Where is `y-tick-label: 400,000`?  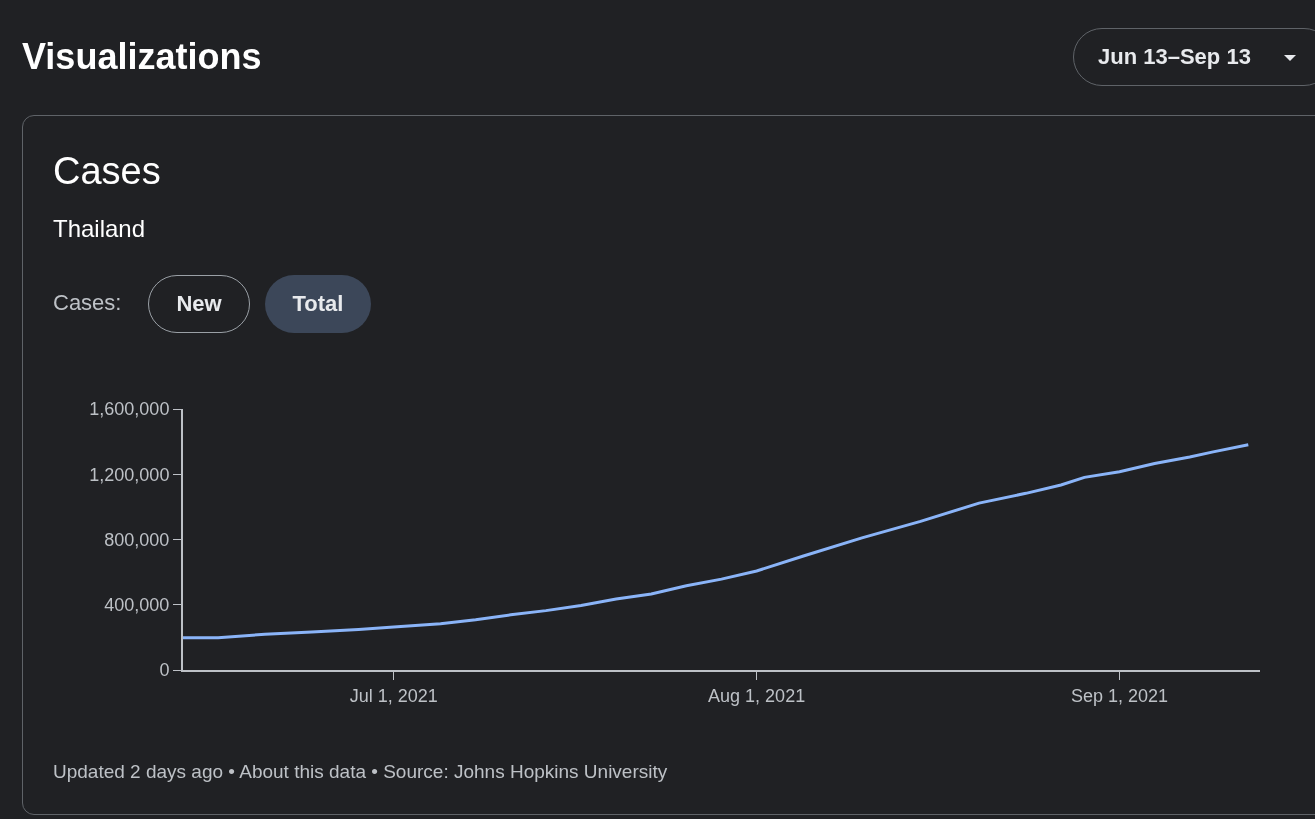
y-tick-label: 400,000 is located at coordinates (137, 605).